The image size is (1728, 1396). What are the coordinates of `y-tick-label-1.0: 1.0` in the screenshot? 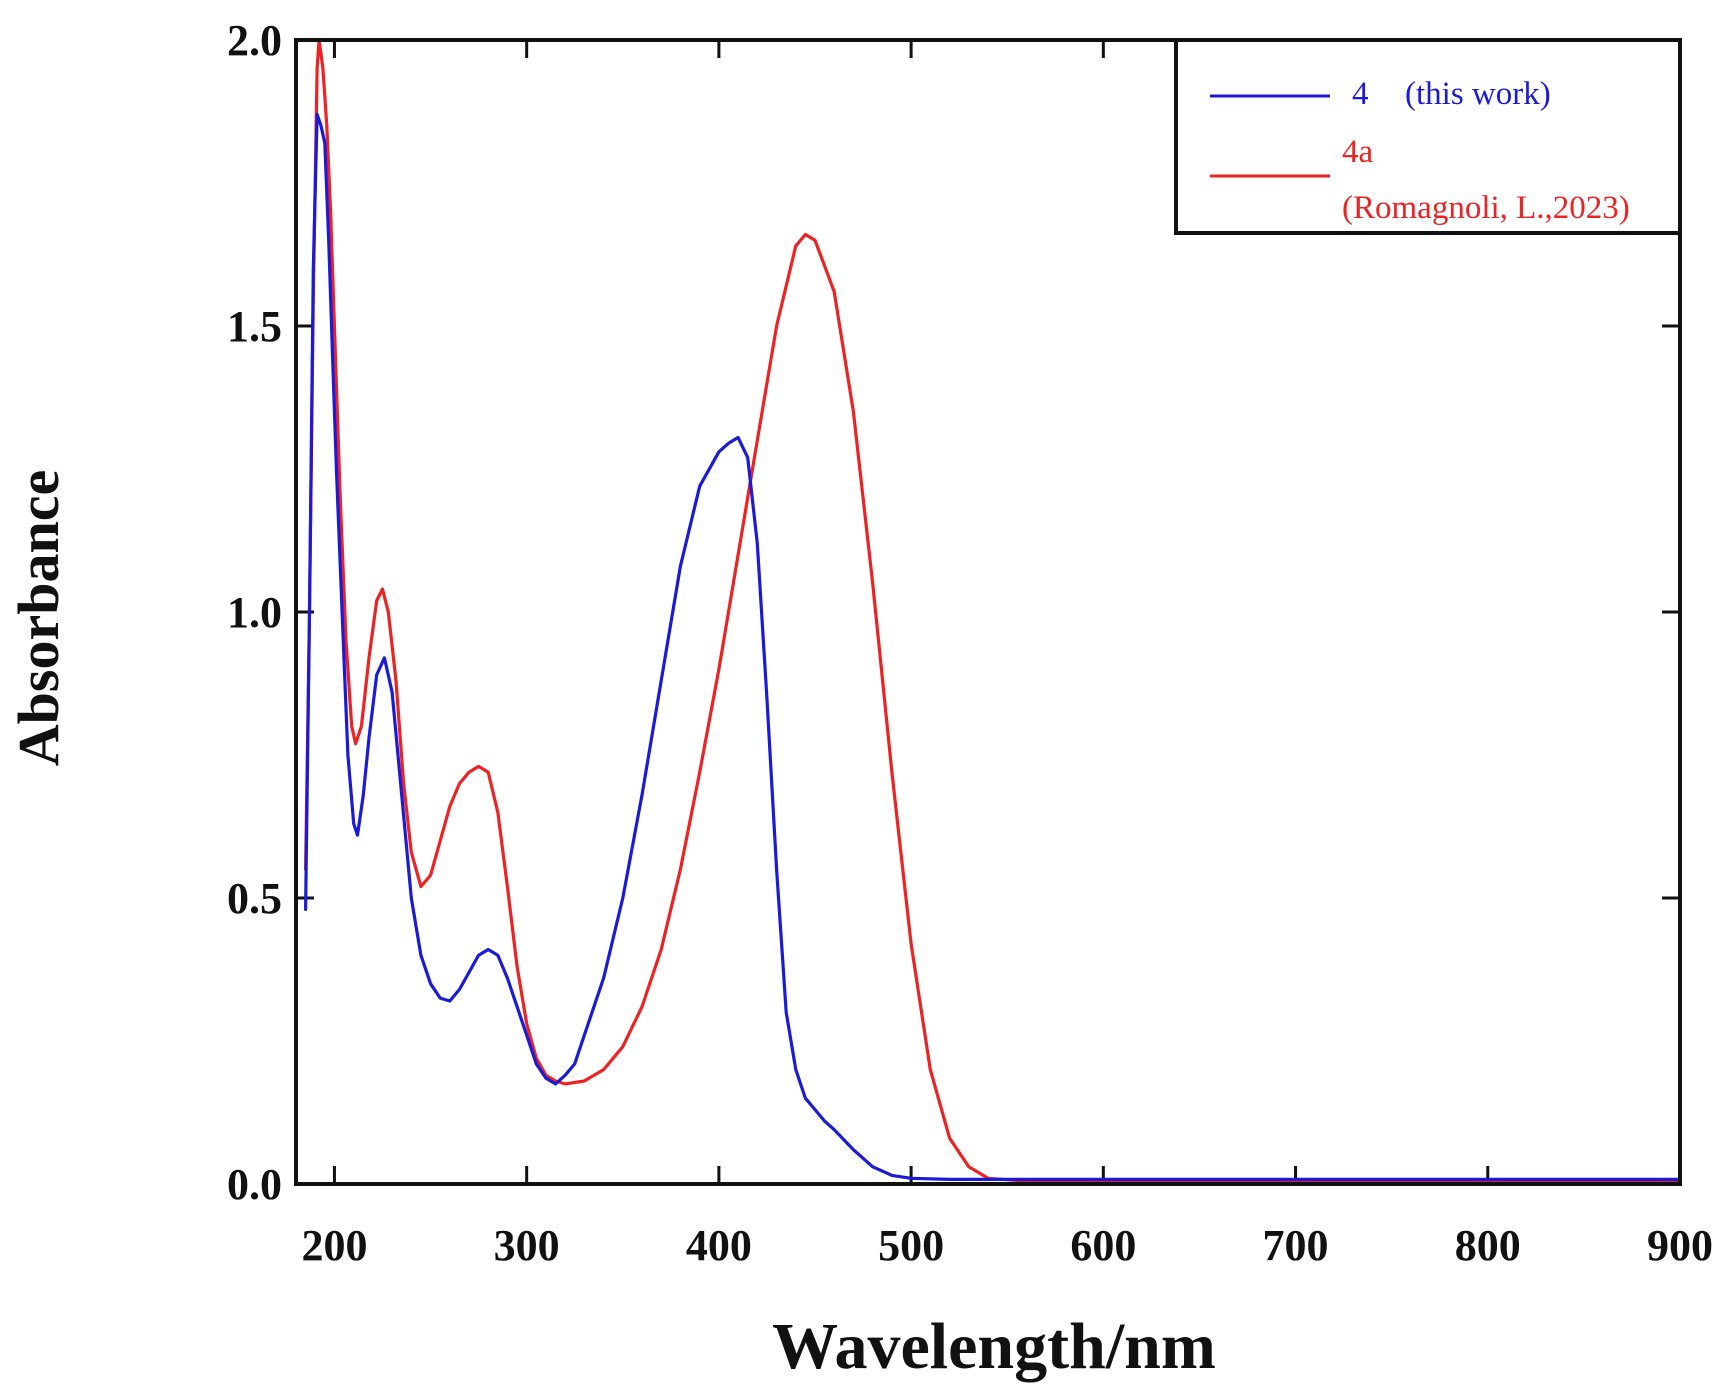 It's located at (254, 612).